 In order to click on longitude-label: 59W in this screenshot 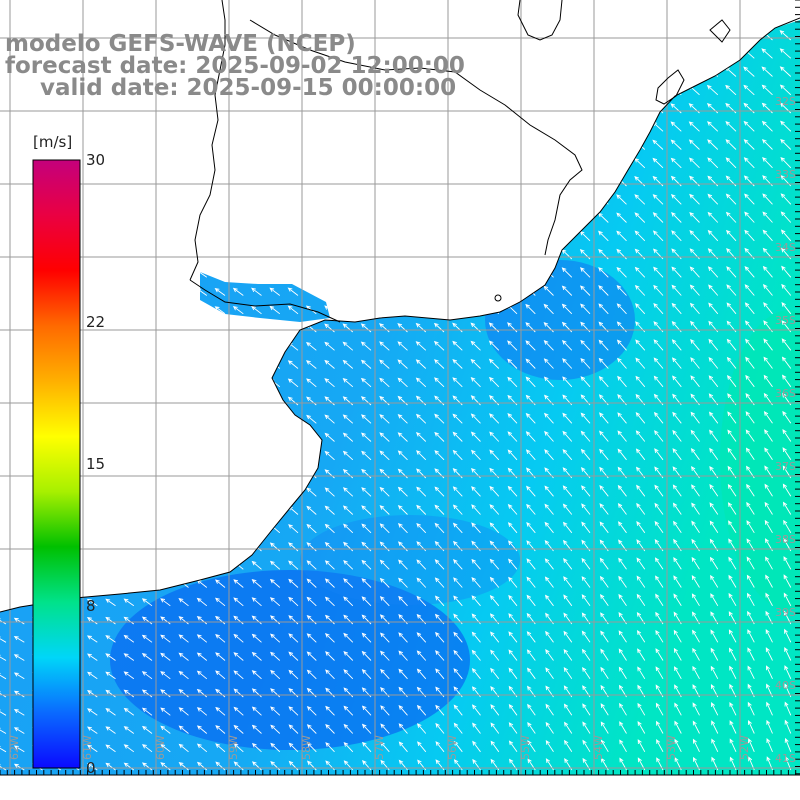, I will do `click(233, 747)`.